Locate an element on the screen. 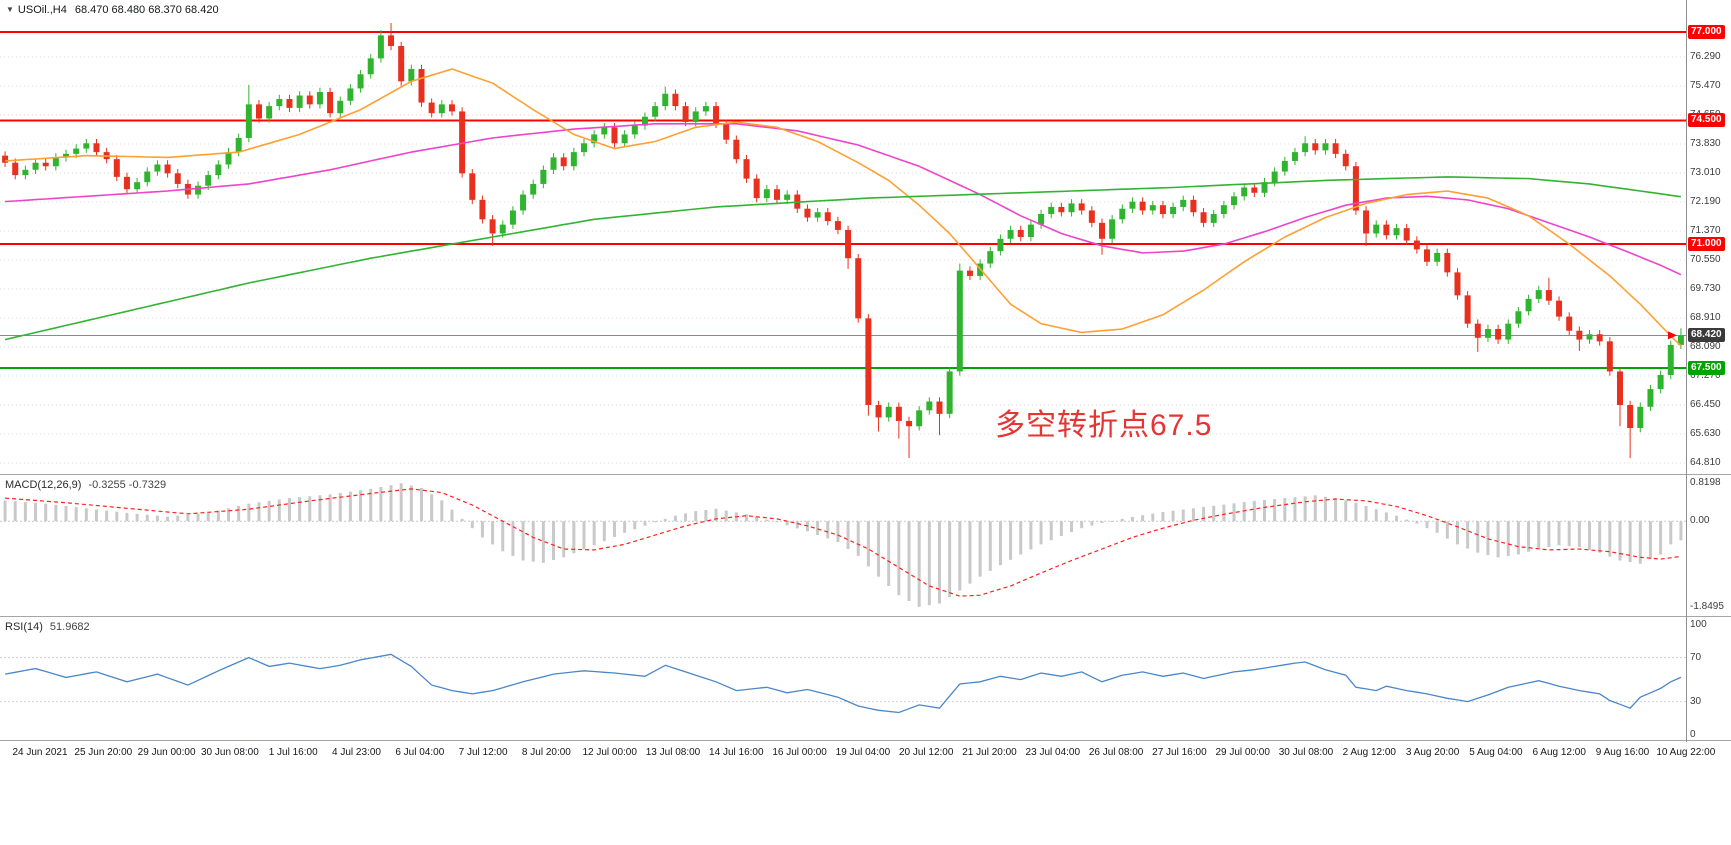  price-axis-tick: 68.910 is located at coordinates (1705, 317).